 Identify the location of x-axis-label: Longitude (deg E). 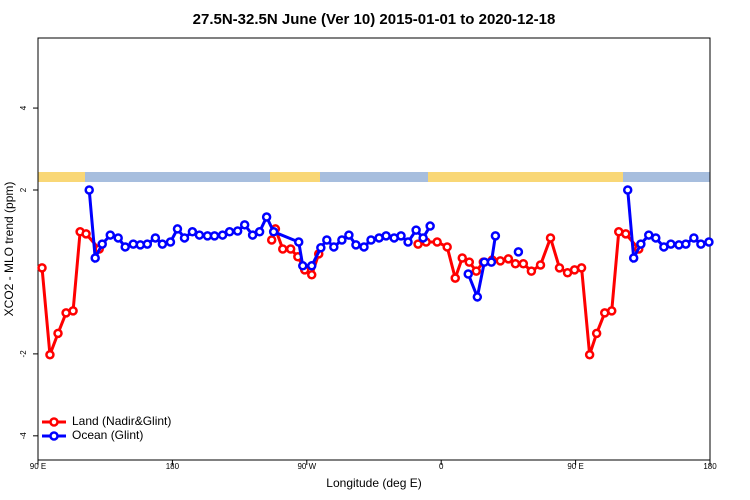
(373, 483).